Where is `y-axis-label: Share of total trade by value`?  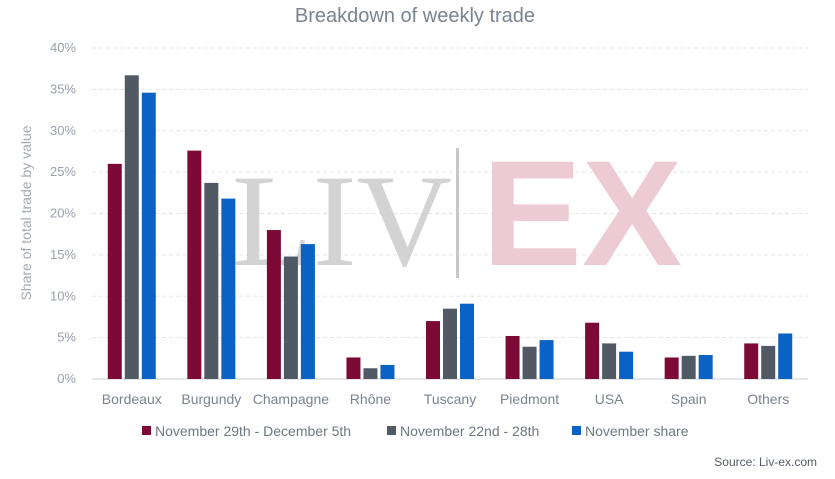
y-axis-label: Share of total trade by value is located at coordinates (26, 212).